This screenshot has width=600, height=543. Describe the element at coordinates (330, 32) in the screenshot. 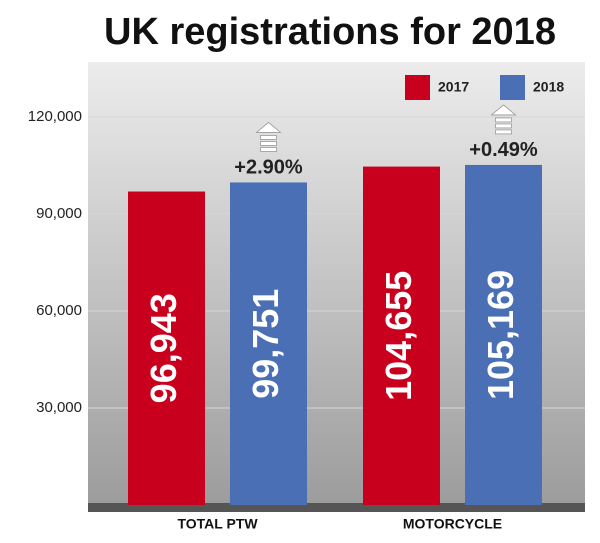

I see `chart-title: UK registrations for 2018` at that location.